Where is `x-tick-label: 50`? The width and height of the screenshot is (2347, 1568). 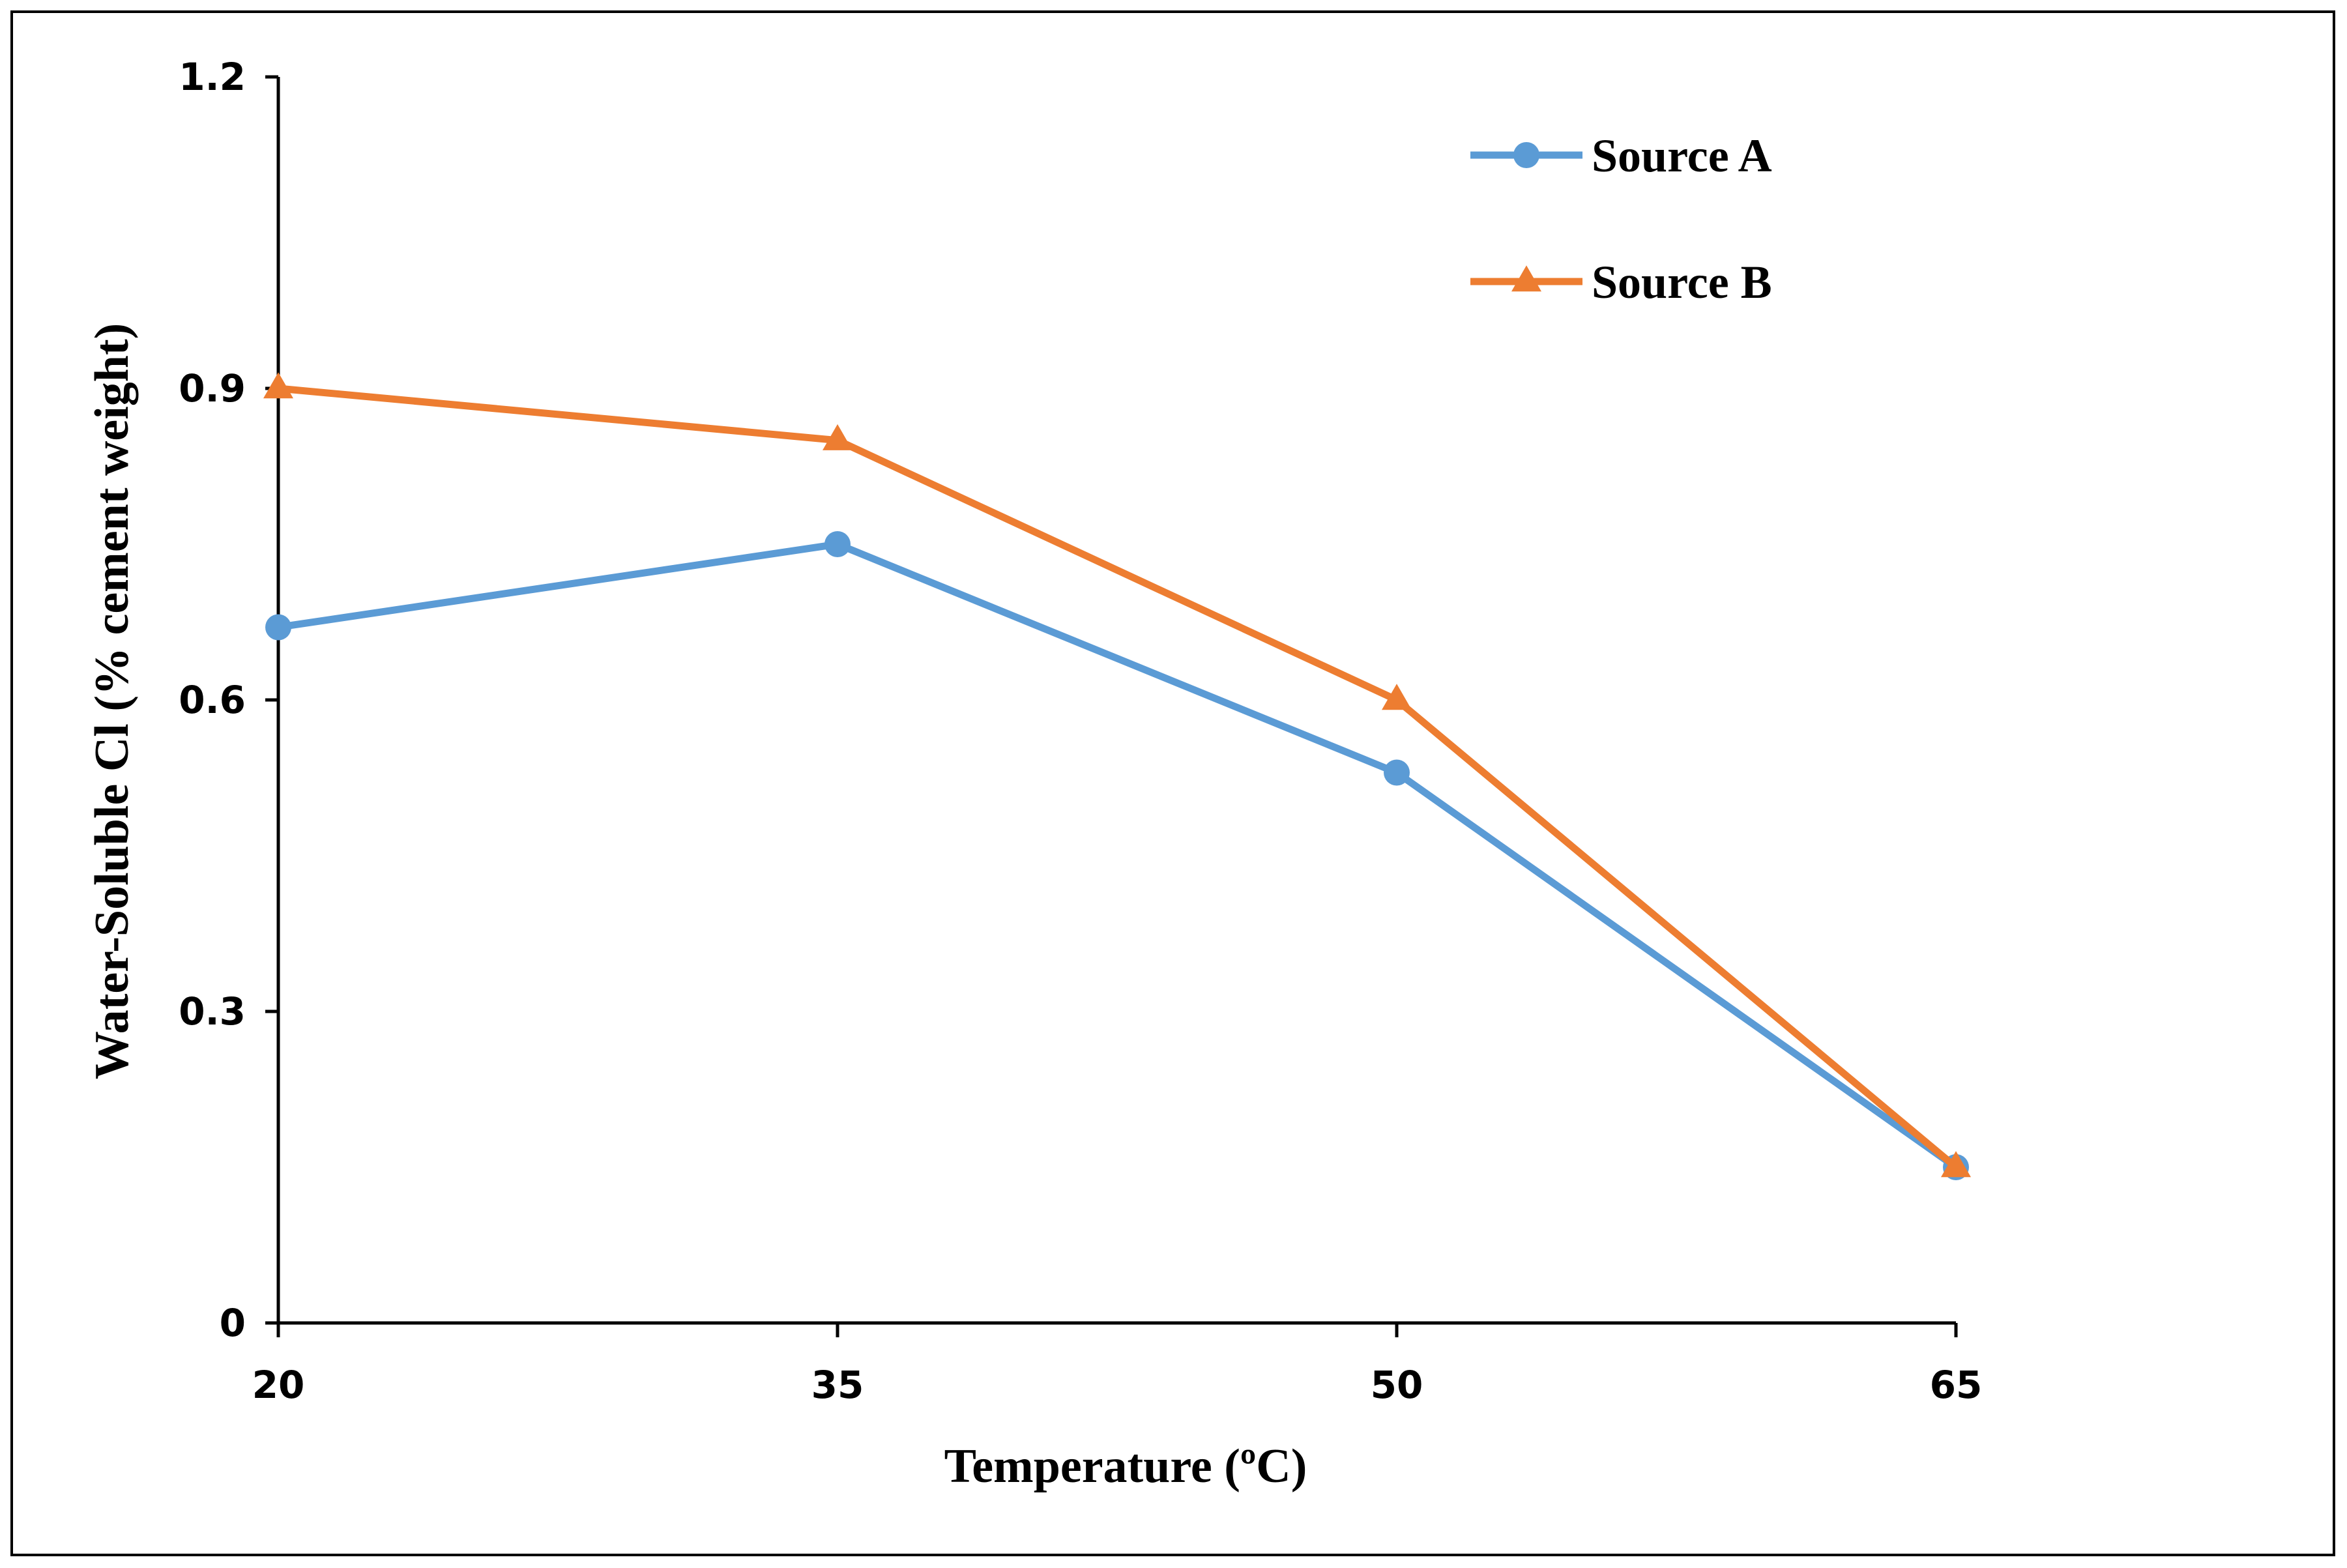 x-tick-label: 50 is located at coordinates (1397, 1385).